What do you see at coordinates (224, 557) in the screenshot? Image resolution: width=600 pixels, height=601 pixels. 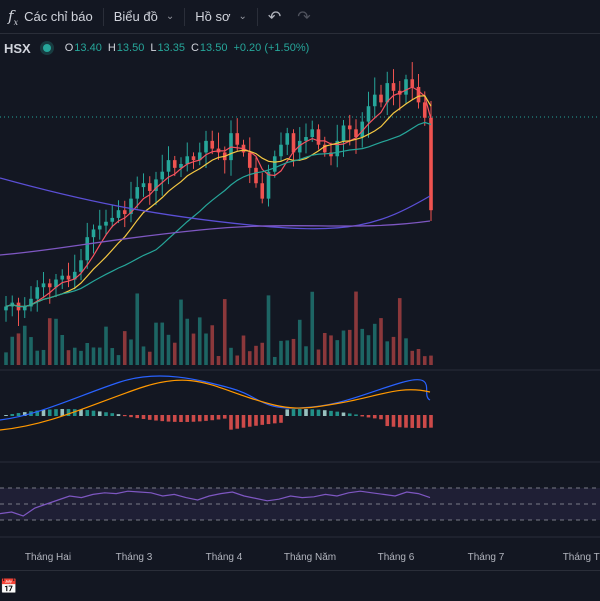 I see `time-axis-label: Tháng 4` at bounding box center [224, 557].